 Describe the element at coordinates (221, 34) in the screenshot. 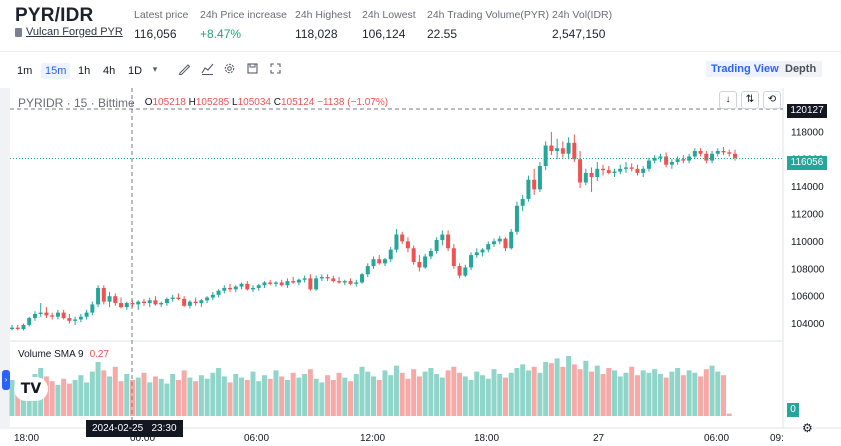

I see `stat-value: +8.47%` at that location.